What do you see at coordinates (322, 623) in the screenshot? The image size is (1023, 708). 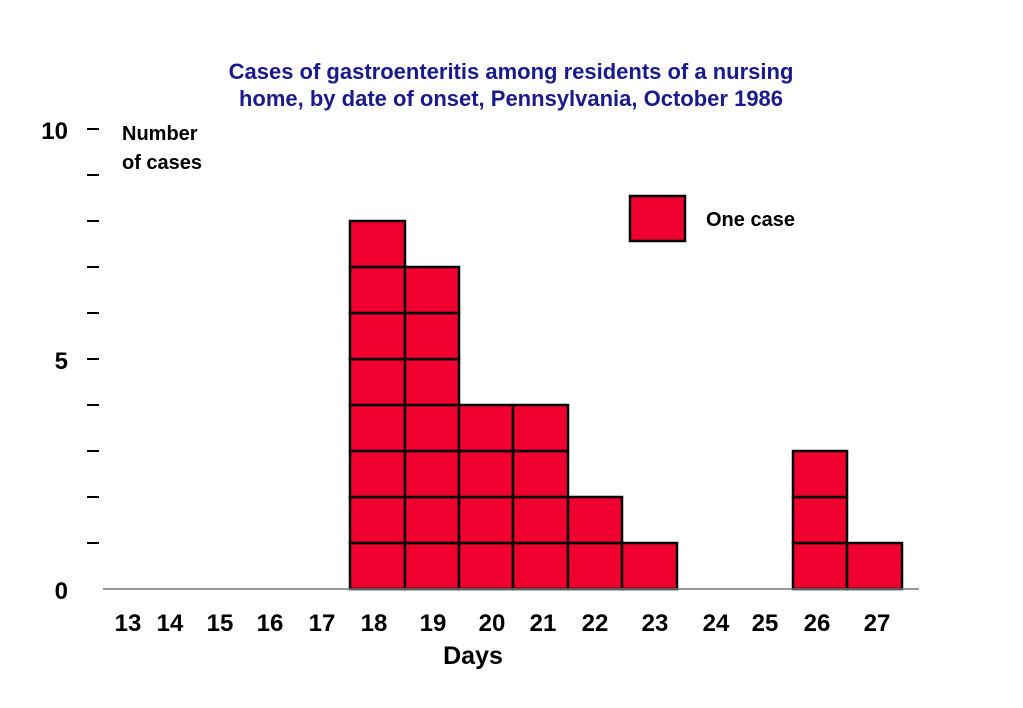 I see `x-tick-label: 17` at bounding box center [322, 623].